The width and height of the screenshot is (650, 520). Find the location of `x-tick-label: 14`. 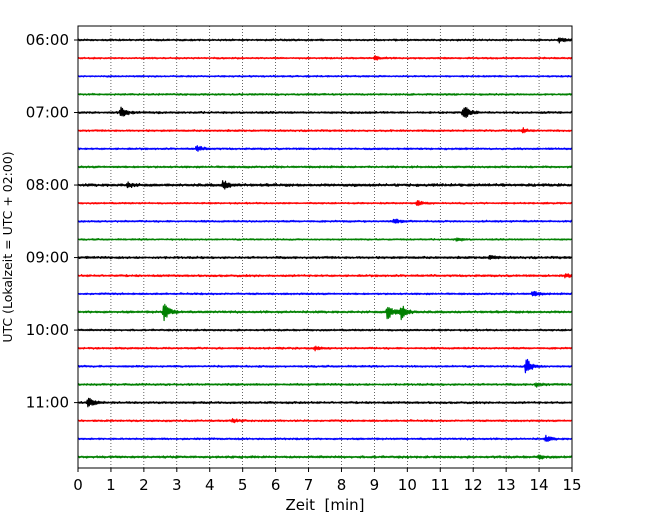

x-tick-label: 14 is located at coordinates (539, 485).